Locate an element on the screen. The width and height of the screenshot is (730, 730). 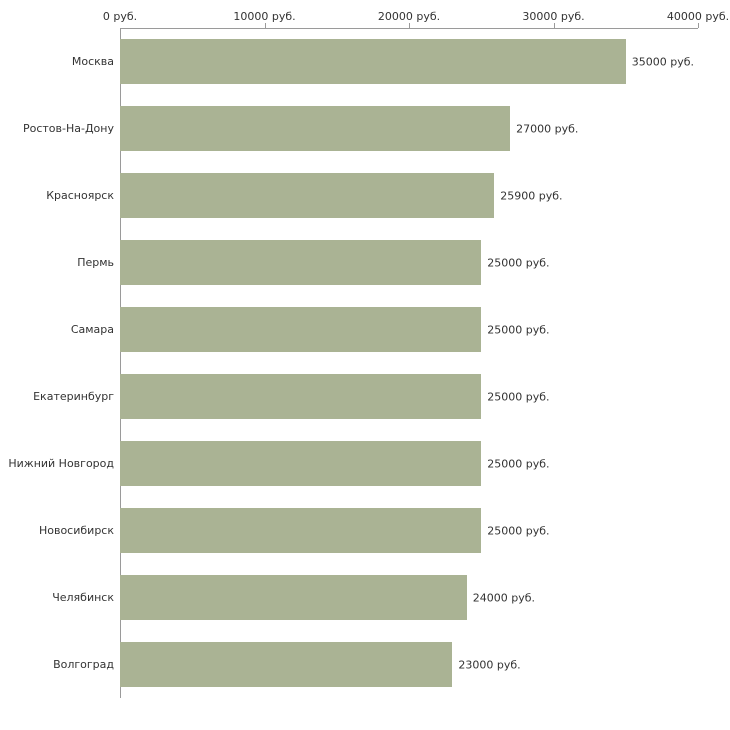
bar-row: Челябинск 24000 руб. is located at coordinates (365, 597).